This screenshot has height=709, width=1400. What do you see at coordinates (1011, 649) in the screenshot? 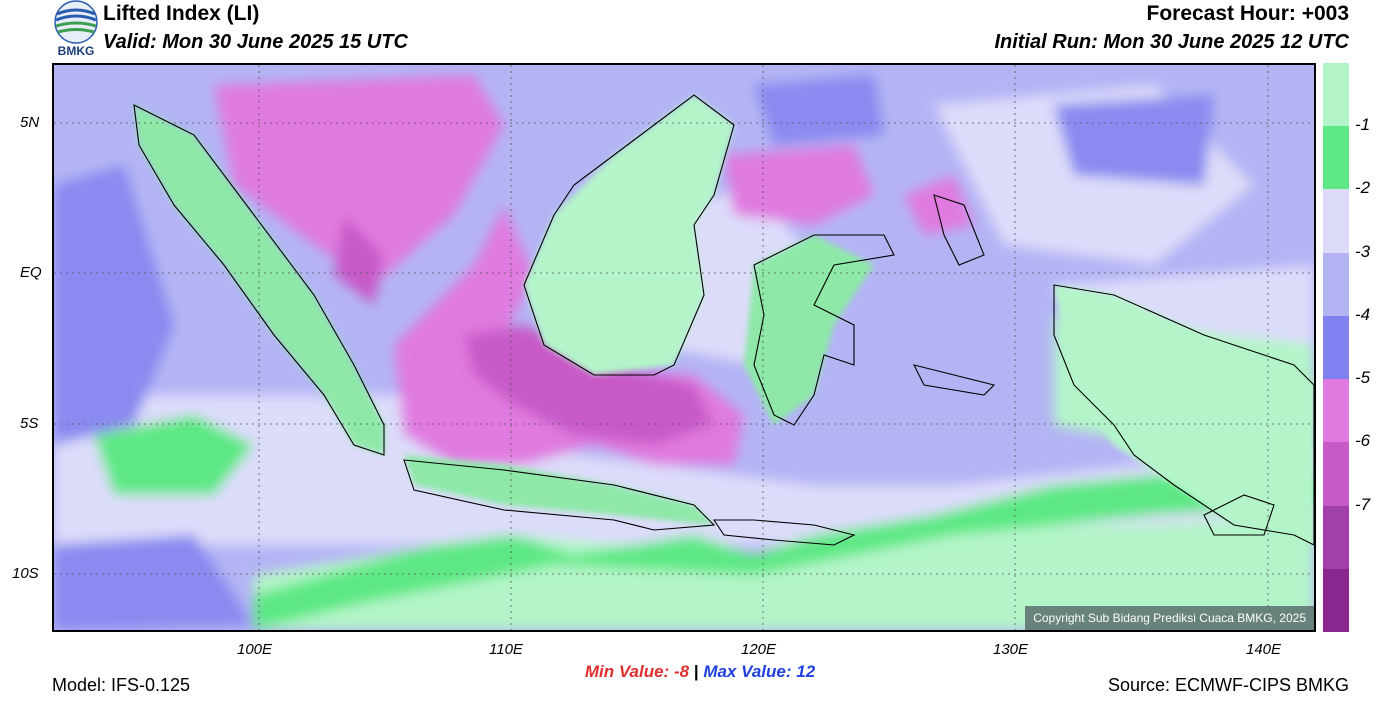
I see `lon-label-130e: 130E` at bounding box center [1011, 649].